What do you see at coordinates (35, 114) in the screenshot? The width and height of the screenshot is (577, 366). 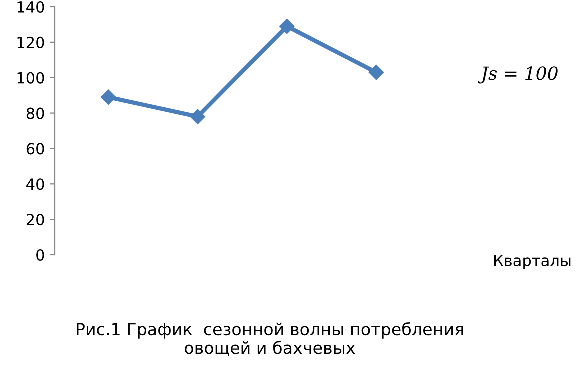 I see `y-tick-label: 80` at bounding box center [35, 114].